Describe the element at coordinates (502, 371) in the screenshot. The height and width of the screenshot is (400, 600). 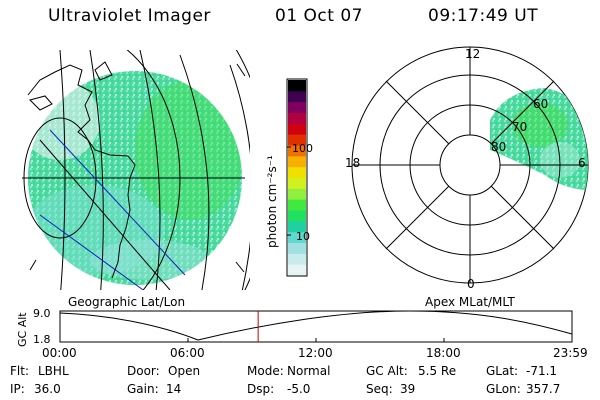
I see `glat-label: GLat:` at that location.